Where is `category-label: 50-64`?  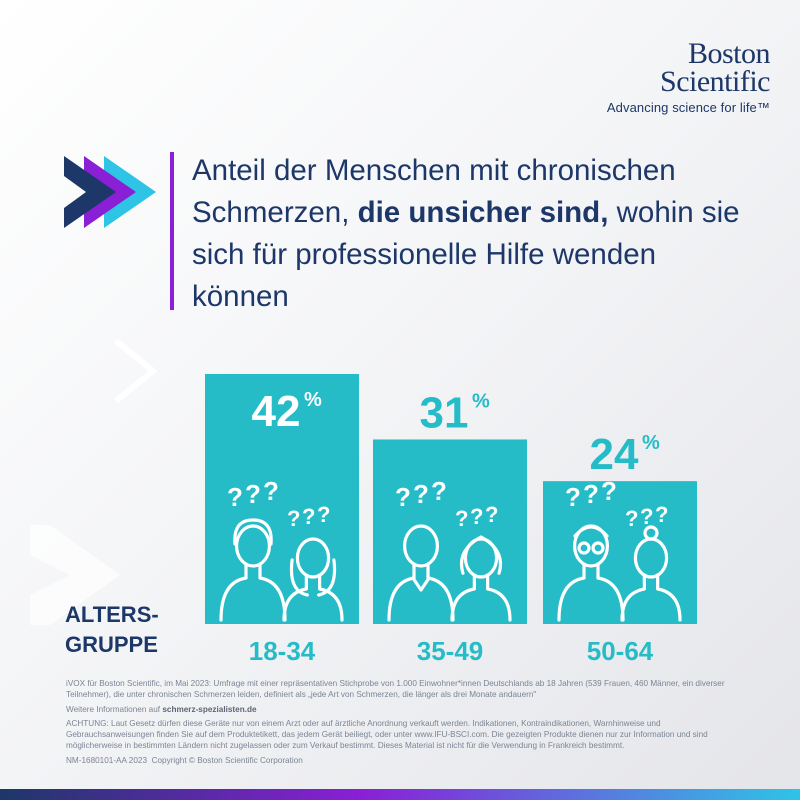
category-label: 50-64 is located at coordinates (620, 651).